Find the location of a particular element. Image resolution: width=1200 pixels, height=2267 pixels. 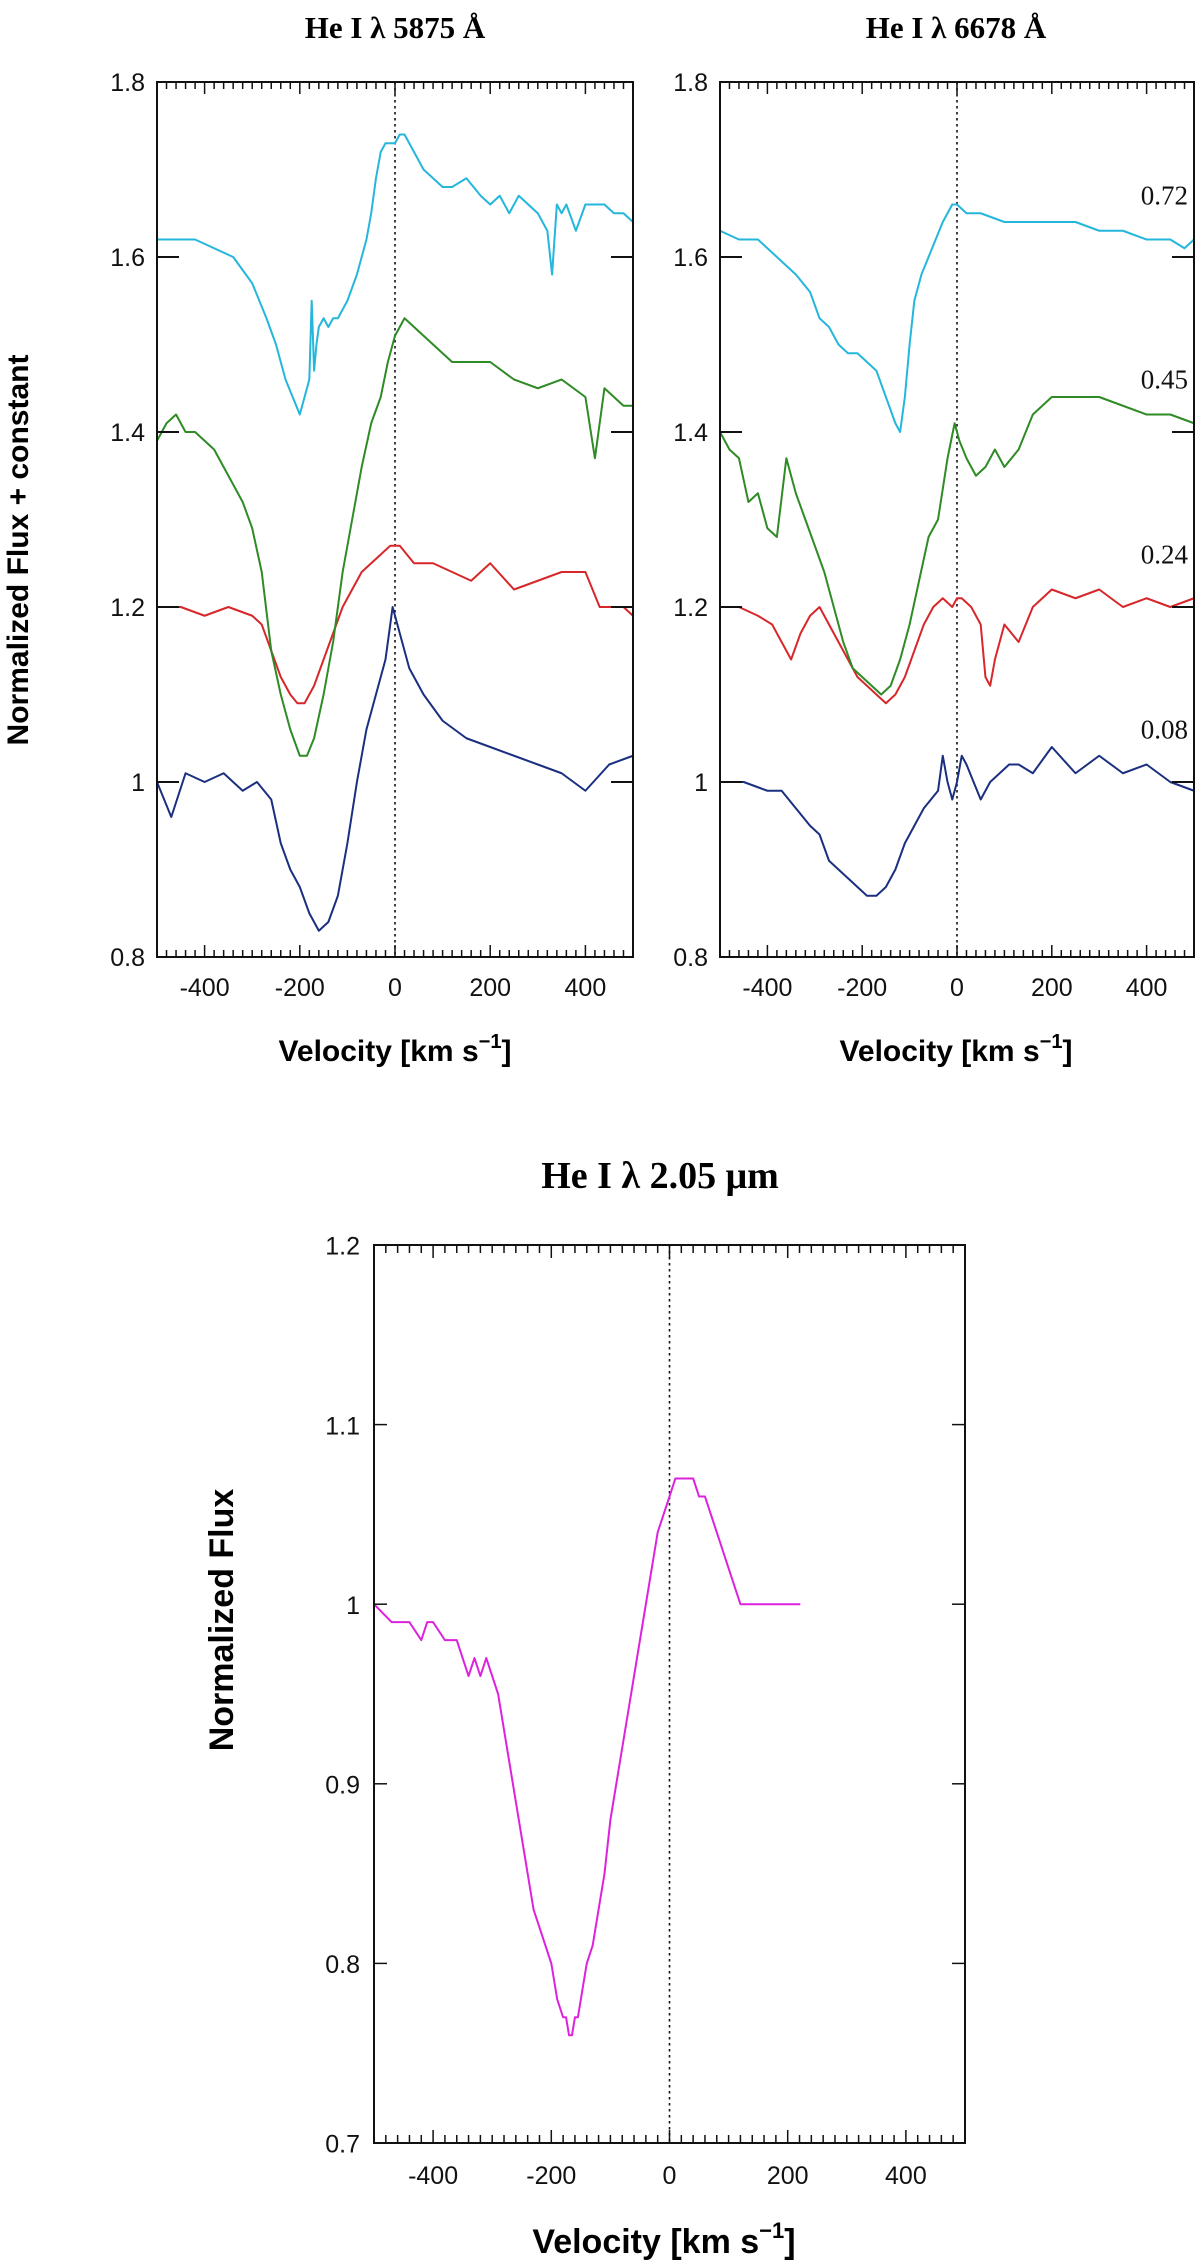

x-axis-label-he205: Velocity [km s−1] is located at coordinates (663, 2239).